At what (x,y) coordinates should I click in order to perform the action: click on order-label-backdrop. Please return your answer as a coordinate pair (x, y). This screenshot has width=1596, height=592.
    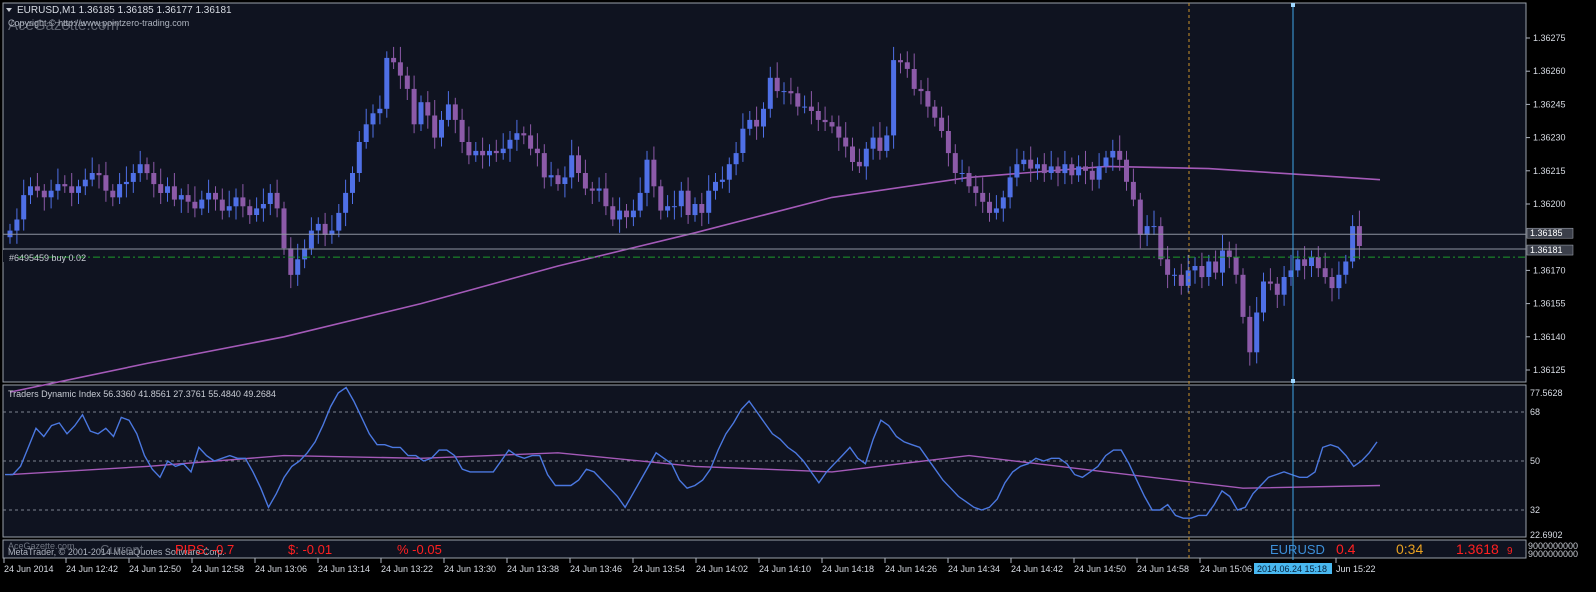
    Looking at the image, I should click on (9, 256).